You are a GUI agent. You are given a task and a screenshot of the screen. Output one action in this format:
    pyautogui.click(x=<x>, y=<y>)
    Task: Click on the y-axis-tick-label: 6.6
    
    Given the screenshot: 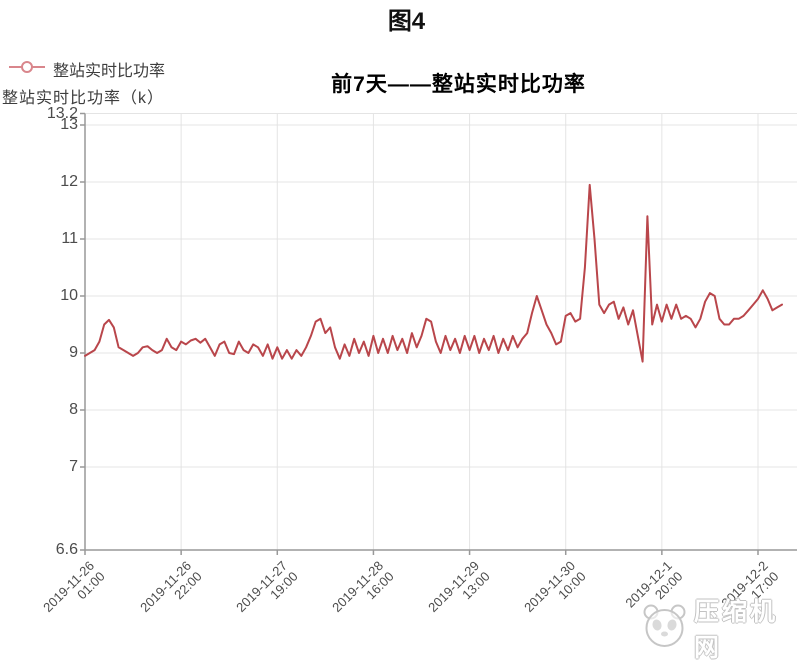 What is the action you would take?
    pyautogui.click(x=66, y=549)
    